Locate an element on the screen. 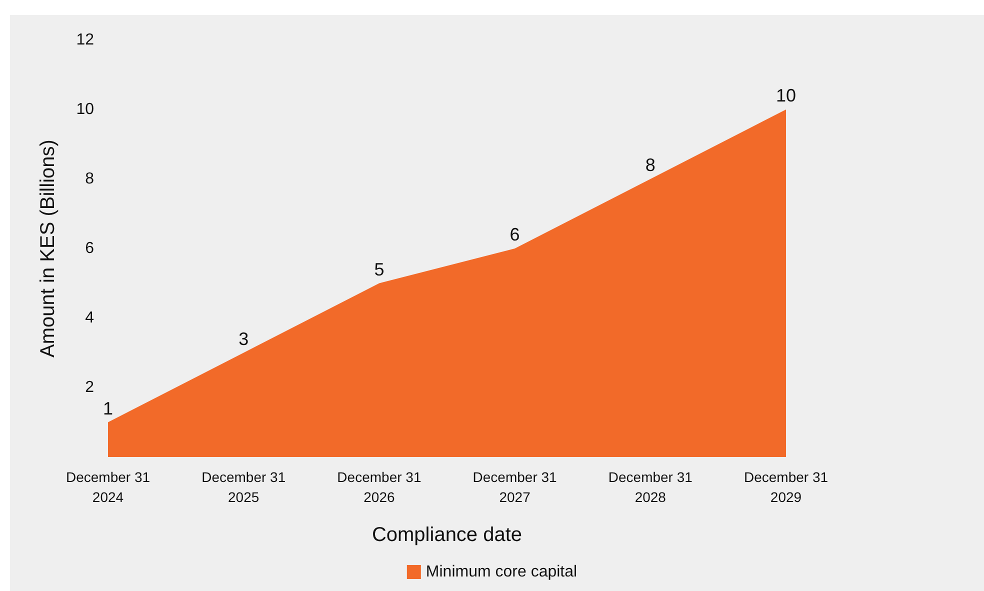 Image resolution: width=984 pixels, height=591 pixels. x-tick-label: December 31 2024 is located at coordinates (108, 487).